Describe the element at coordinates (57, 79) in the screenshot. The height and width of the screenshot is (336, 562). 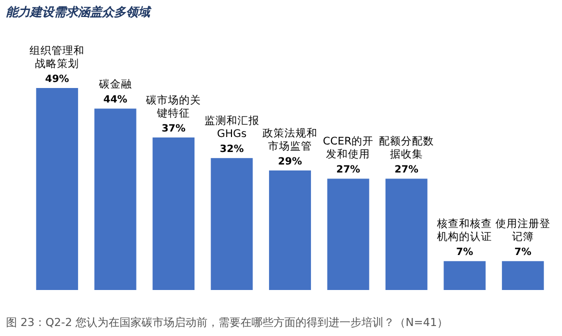
I see `data-label: 49%` at that location.